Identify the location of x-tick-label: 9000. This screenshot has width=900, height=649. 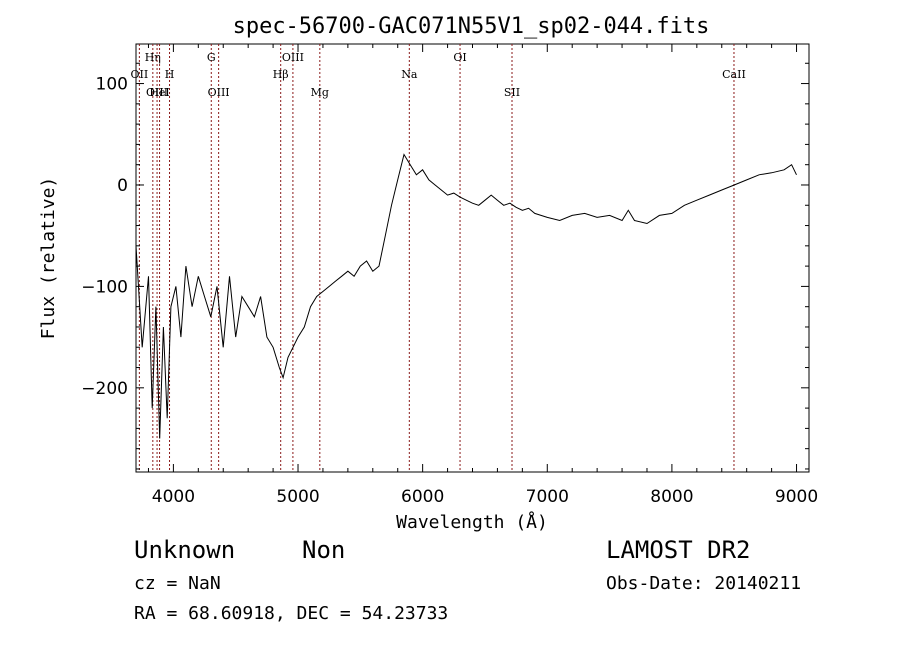
(796, 497).